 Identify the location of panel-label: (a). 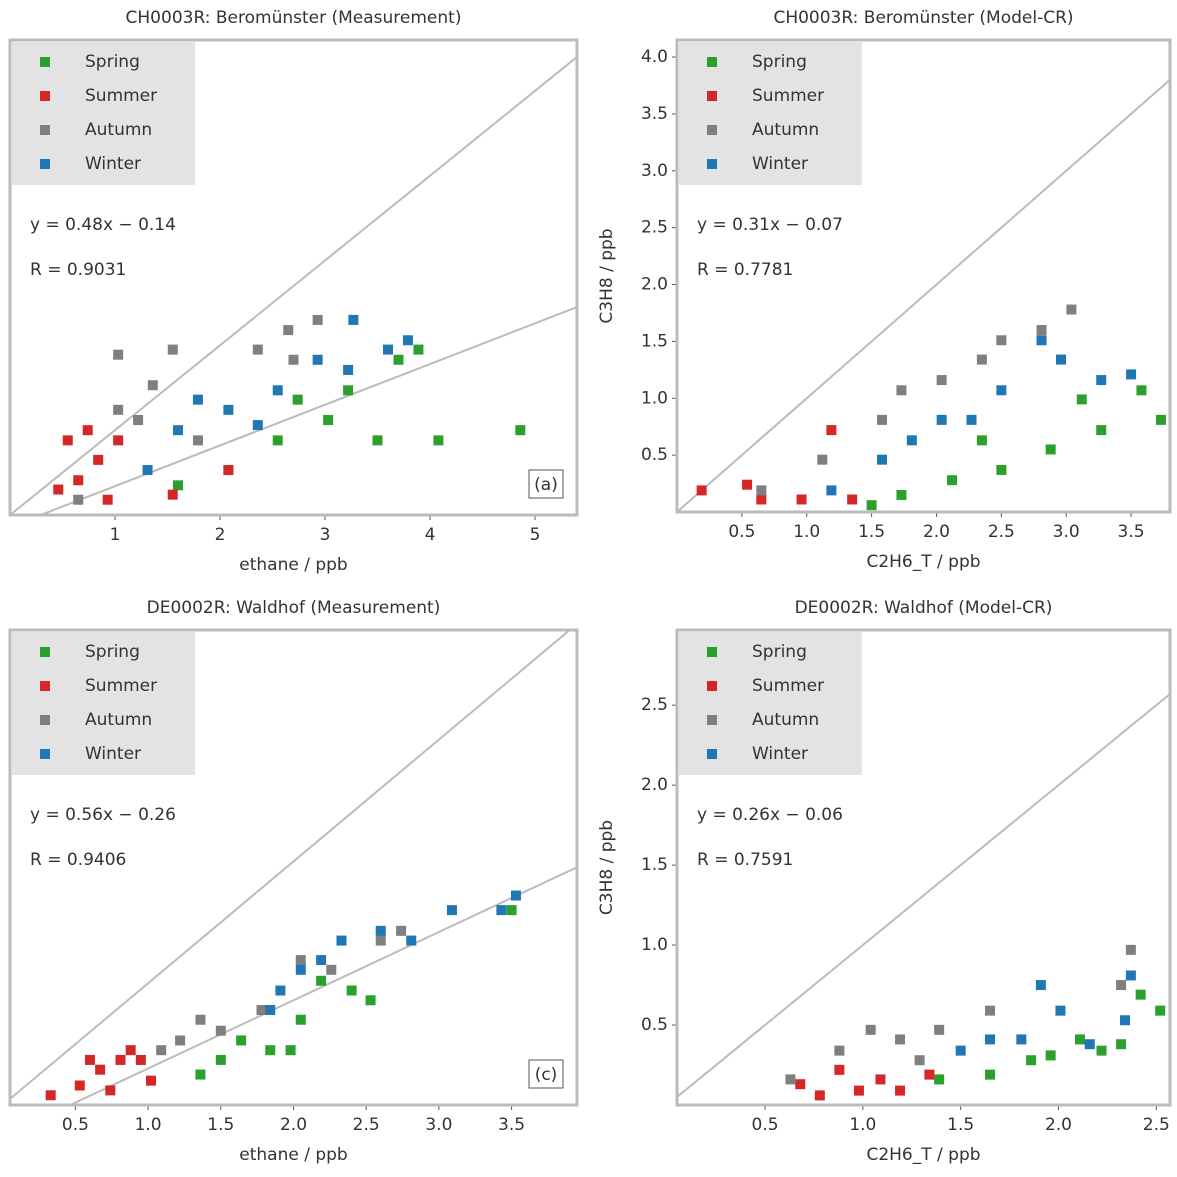
(546, 485).